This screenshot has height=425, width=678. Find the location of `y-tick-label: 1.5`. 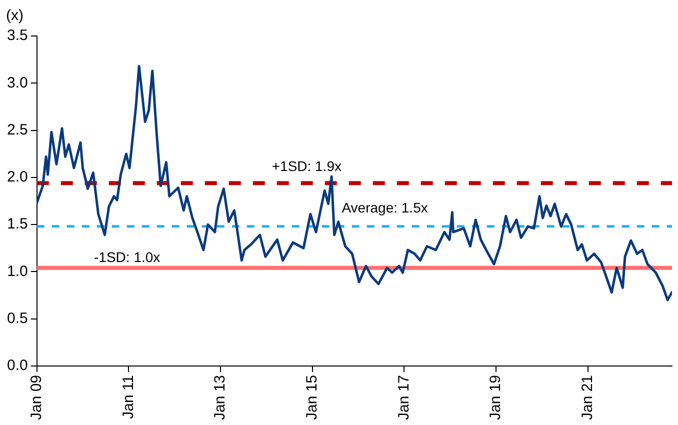

y-tick-label: 1.5 is located at coordinates (17, 224).